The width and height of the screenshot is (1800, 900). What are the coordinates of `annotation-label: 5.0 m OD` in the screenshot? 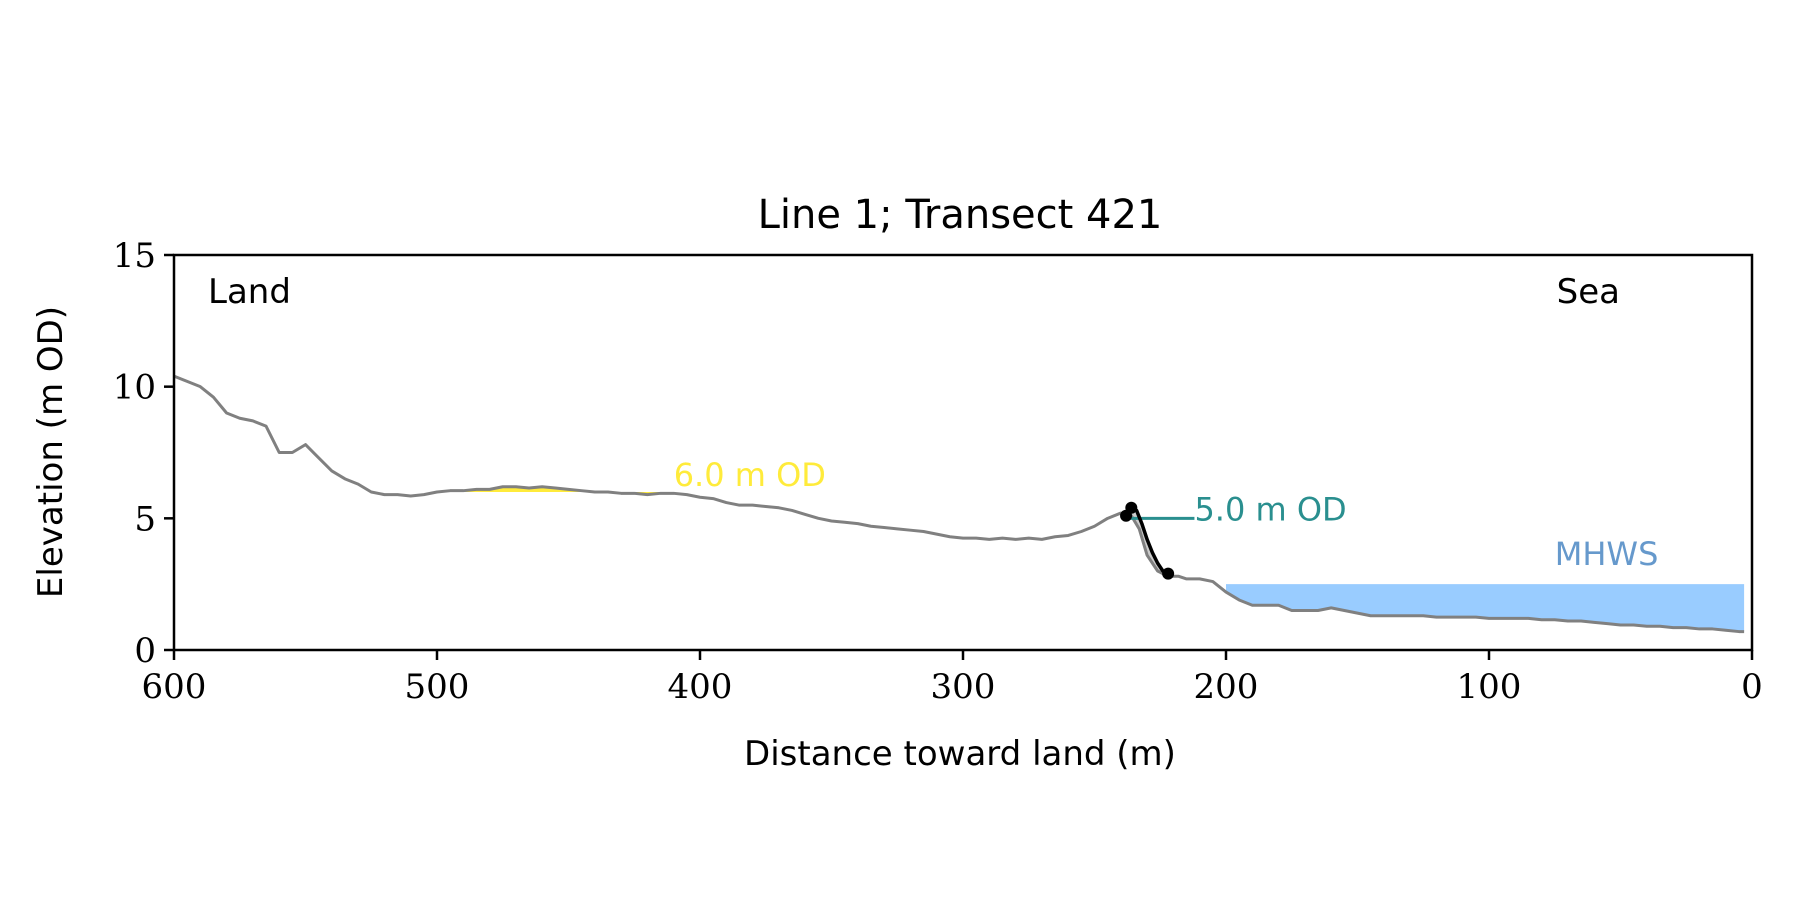 It's located at (1270, 509).